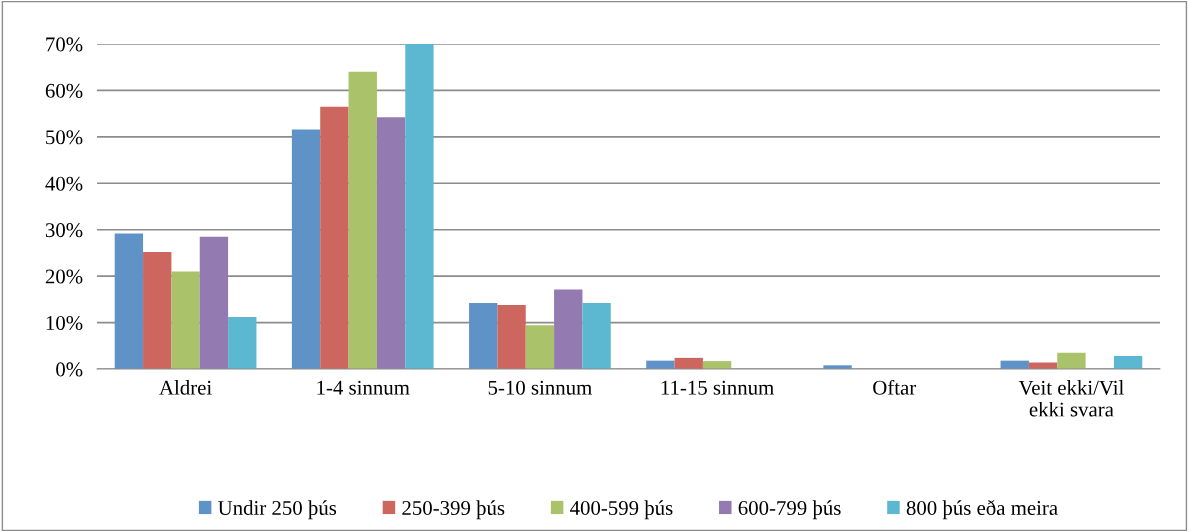  What do you see at coordinates (64, 230) in the screenshot?
I see `y-tick-label: 30%` at bounding box center [64, 230].